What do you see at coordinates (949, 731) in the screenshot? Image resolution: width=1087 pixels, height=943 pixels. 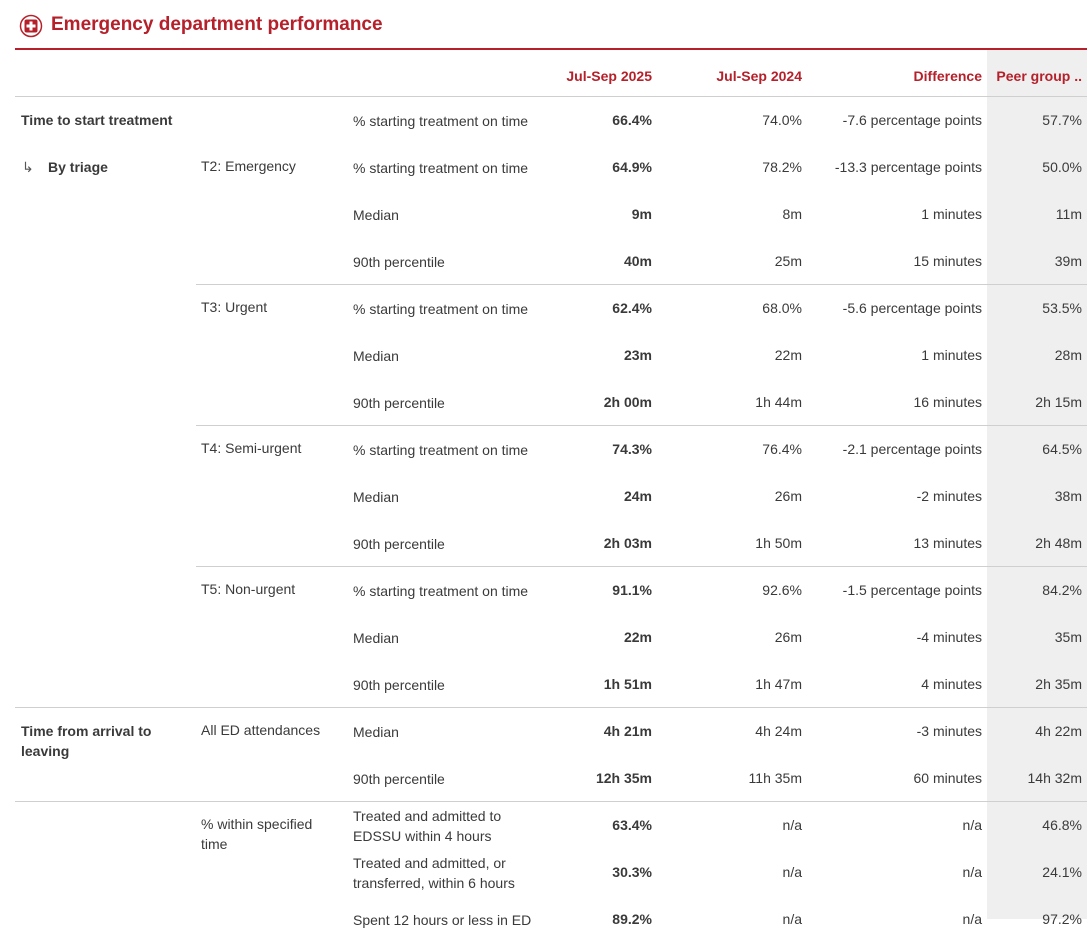 I see `cell-value: -3 minutes` at bounding box center [949, 731].